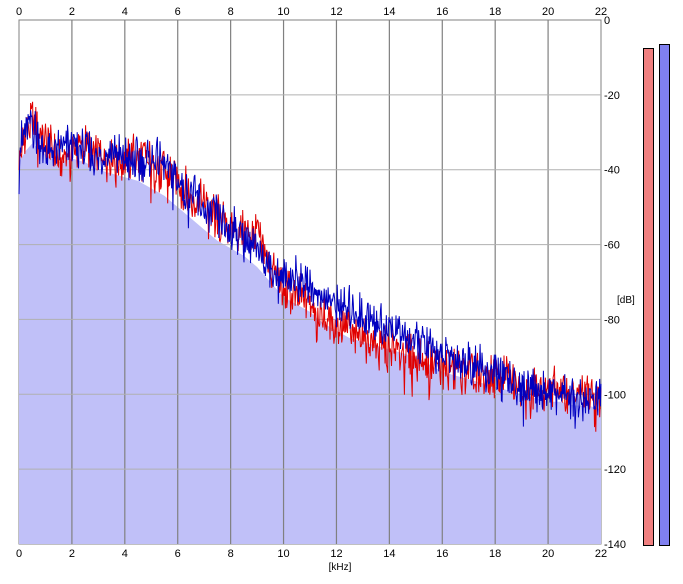 The width and height of the screenshot is (683, 584). I want to click on x-tick-label-bottom: 18, so click(495, 554).